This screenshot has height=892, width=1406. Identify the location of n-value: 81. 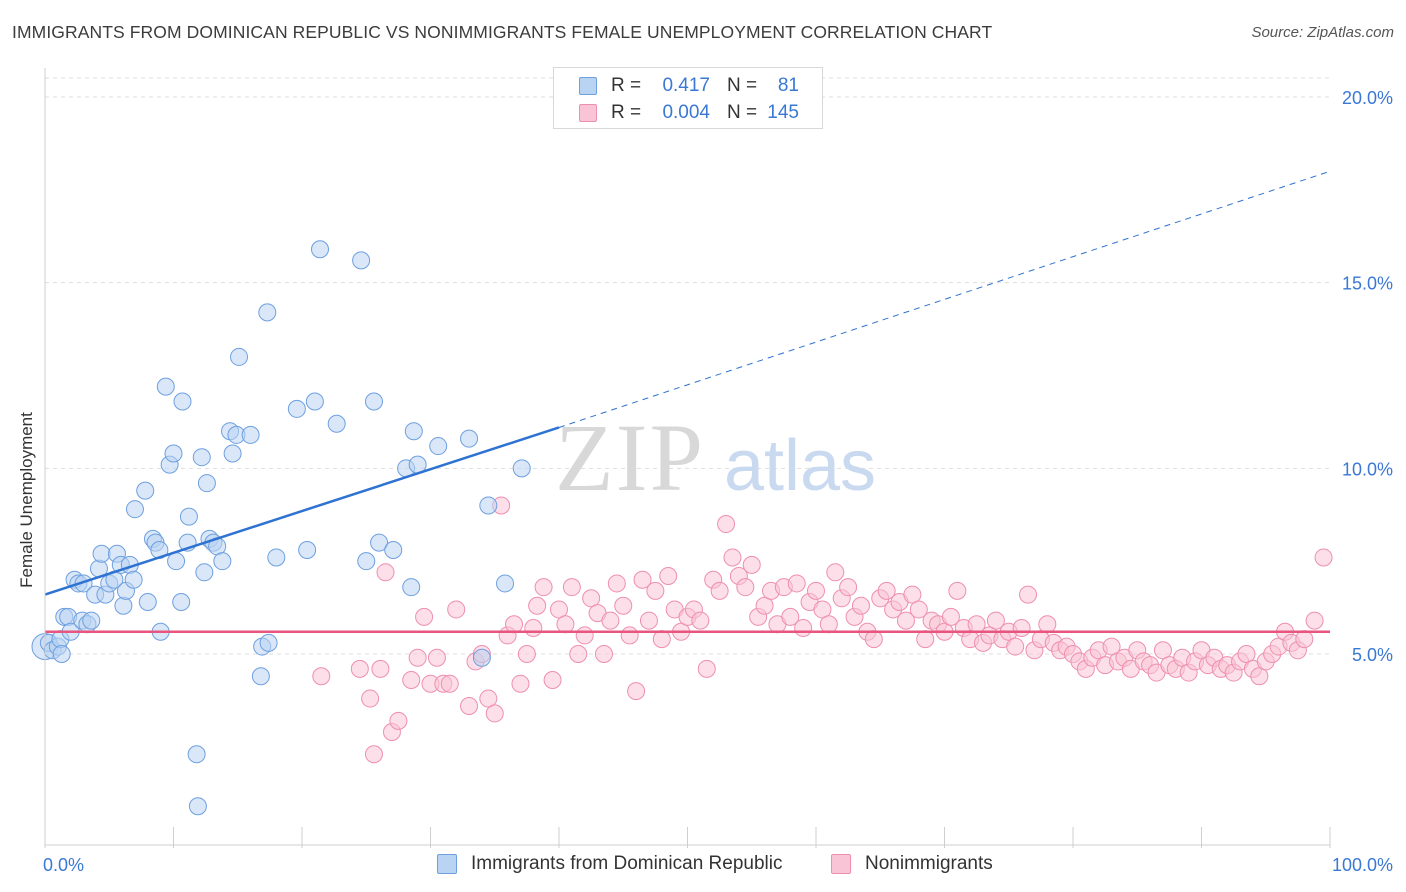
(788, 85).